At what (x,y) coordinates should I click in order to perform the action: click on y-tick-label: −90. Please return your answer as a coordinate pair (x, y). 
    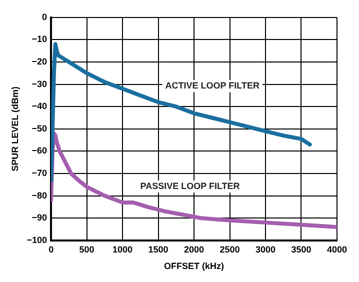
    Looking at the image, I should click on (40, 217).